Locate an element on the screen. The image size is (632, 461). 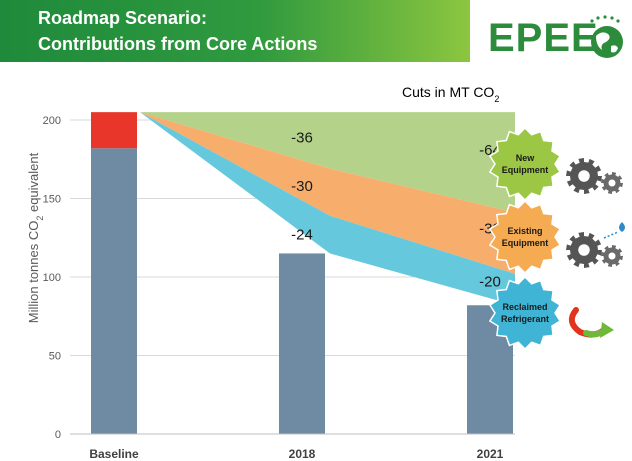
band-value-label: -36 is located at coordinates (302, 137).